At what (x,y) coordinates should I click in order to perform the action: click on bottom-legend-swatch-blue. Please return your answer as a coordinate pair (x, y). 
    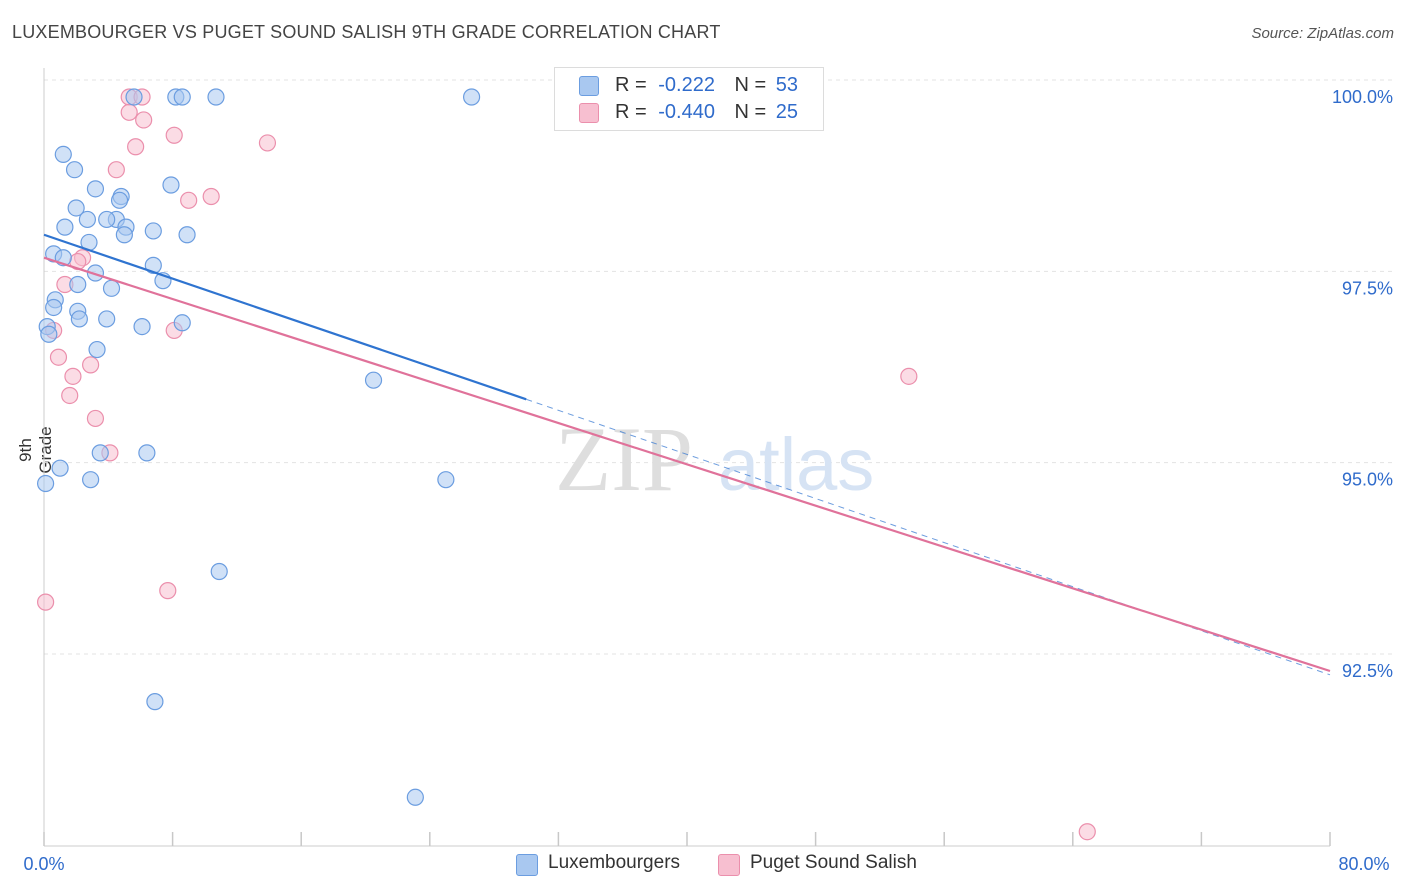
    Looking at the image, I should click on (527, 865).